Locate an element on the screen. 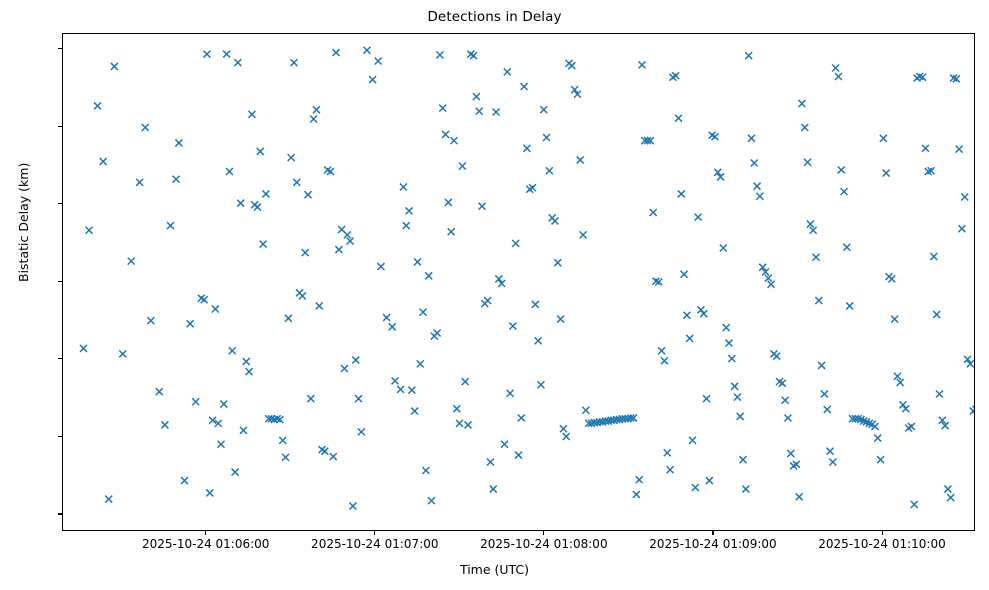 This screenshot has height=590, width=989. y-axis-label: Bistatic Delay (km) is located at coordinates (23, 222).